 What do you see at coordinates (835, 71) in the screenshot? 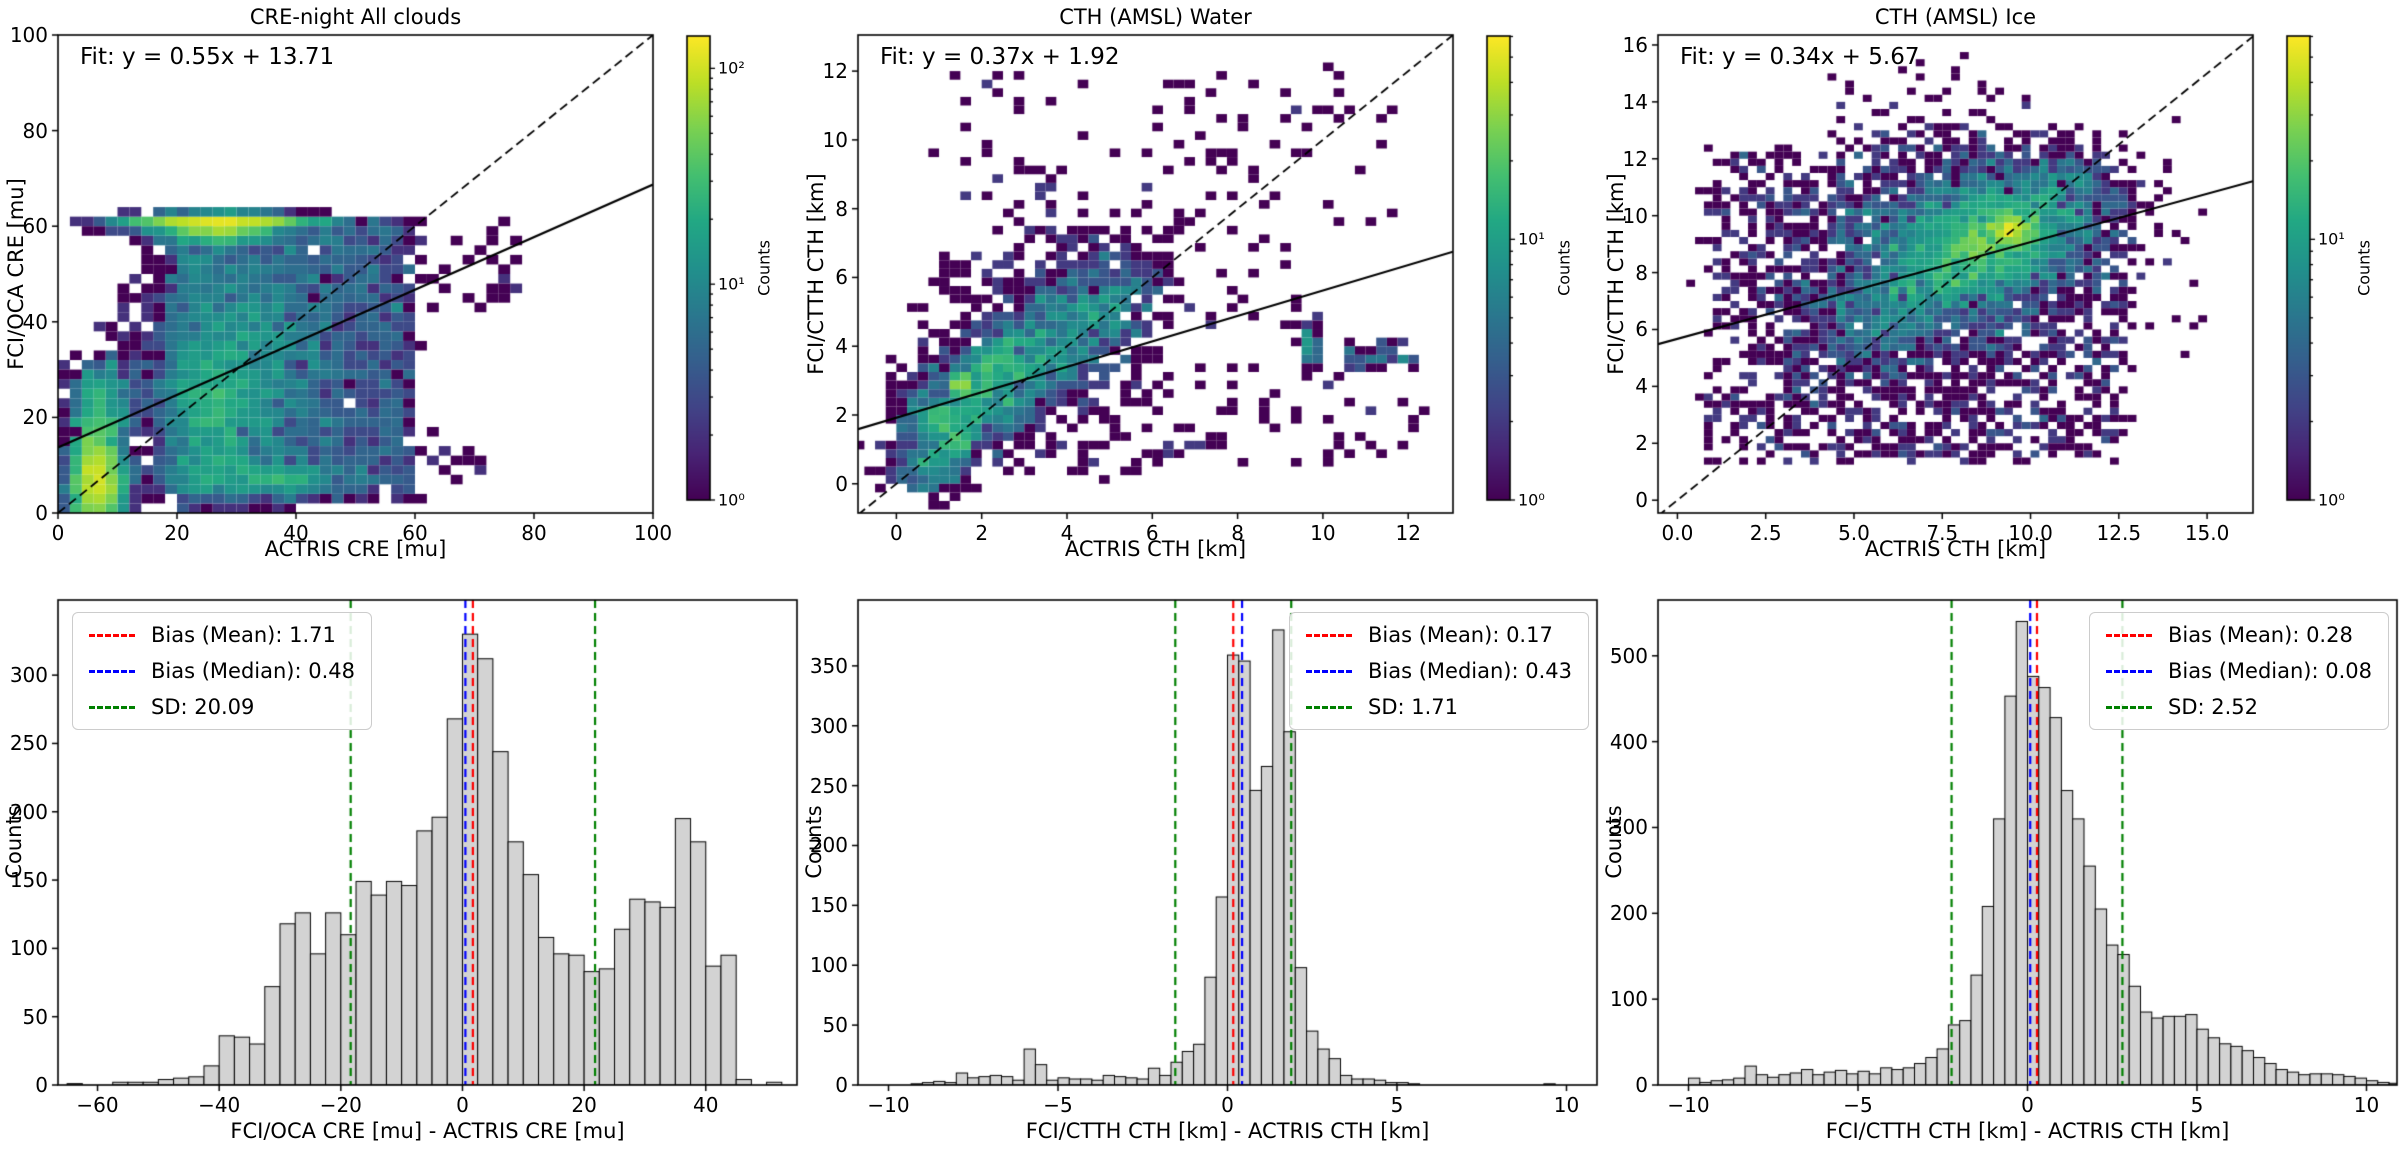
I see `y-tick-label: 12` at bounding box center [835, 71].